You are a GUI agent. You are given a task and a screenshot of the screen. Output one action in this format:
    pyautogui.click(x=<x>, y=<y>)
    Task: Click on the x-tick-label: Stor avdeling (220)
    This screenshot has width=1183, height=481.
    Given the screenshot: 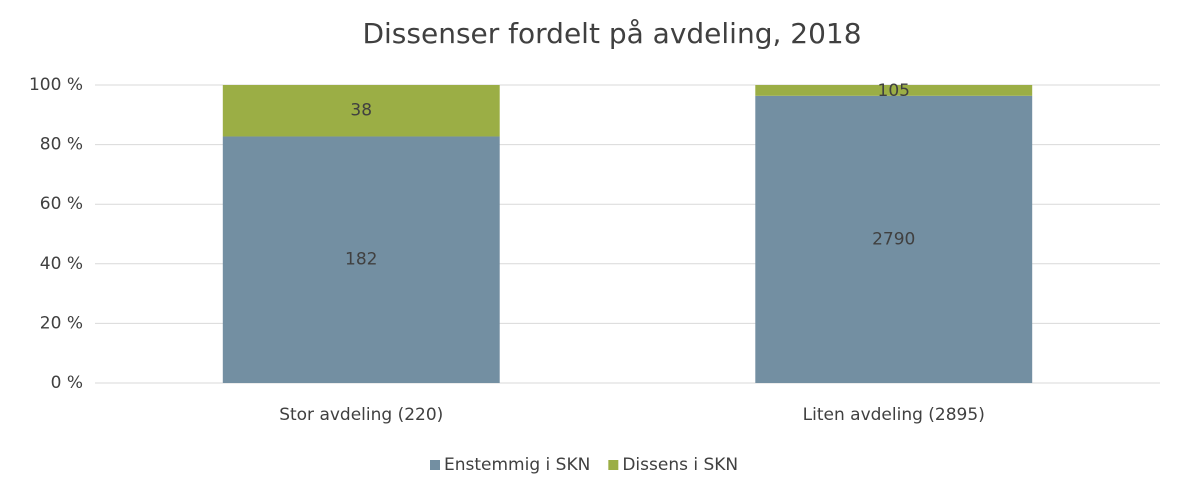 What is the action you would take?
    pyautogui.click(x=361, y=415)
    